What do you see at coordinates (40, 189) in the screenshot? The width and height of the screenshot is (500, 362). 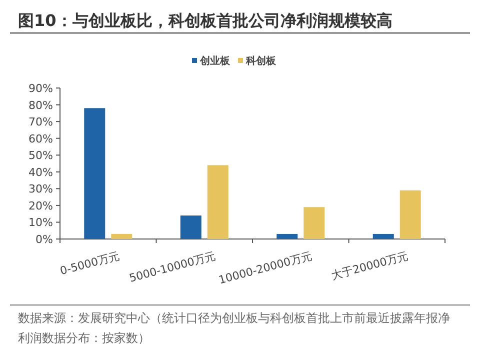 I see `y-tick-label: 30%` at bounding box center [40, 189].